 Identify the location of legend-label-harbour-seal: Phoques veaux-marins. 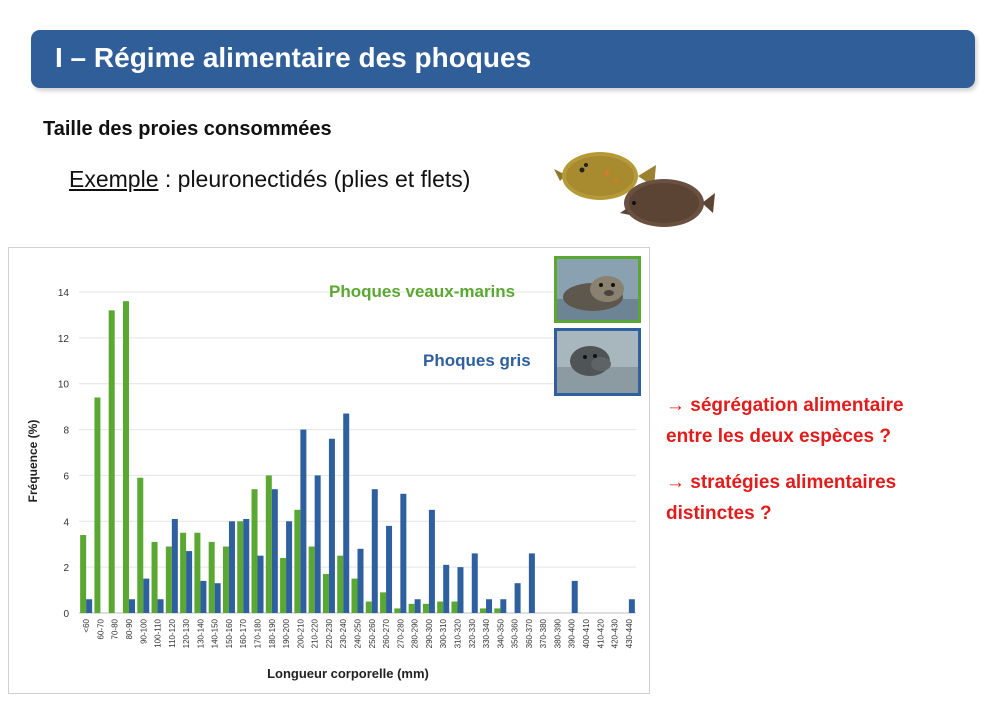
(422, 291).